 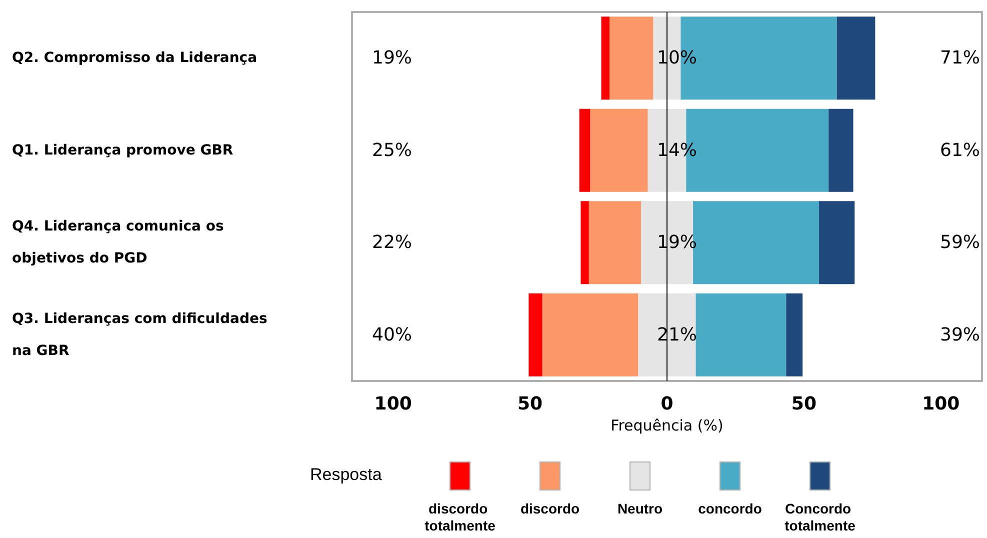 I want to click on legend-label: Concordo totalmente, so click(x=820, y=517).